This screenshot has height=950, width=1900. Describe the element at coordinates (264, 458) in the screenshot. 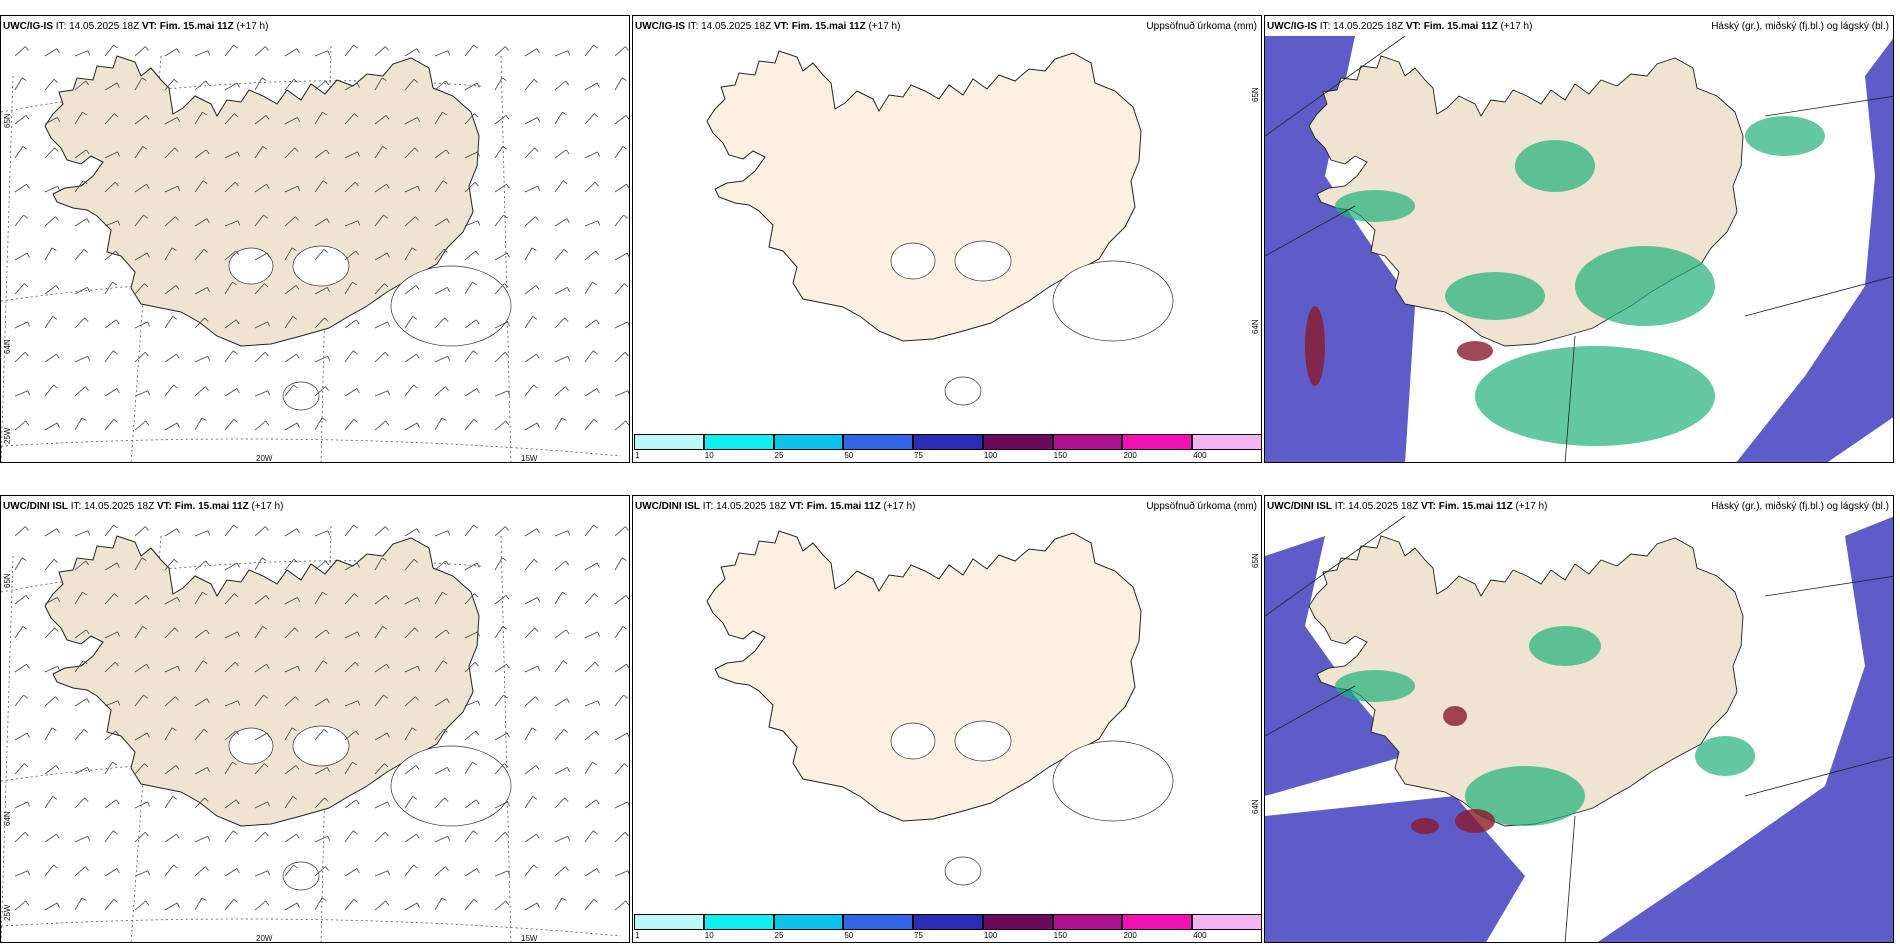

I see `lon-label-20w: 20W` at that location.